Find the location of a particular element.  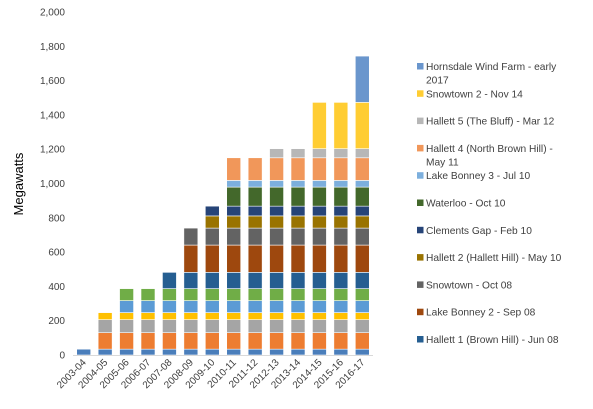

y-tick-label: 800 is located at coordinates (56, 218).